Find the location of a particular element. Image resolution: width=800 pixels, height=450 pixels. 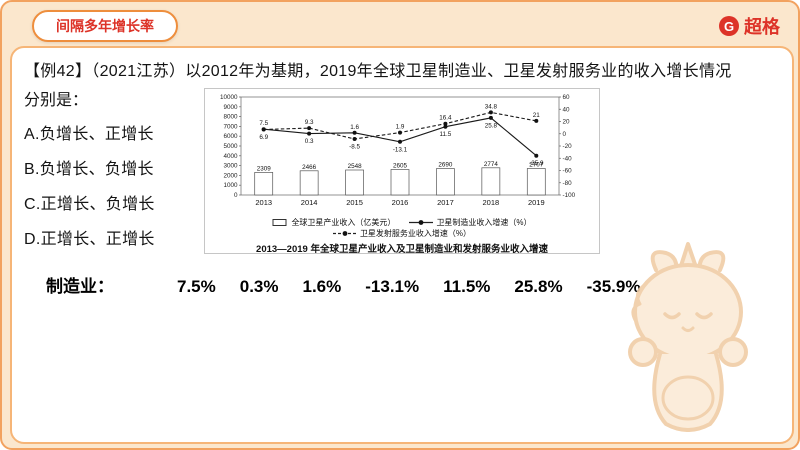

svg-text: 40 is located at coordinates (567, 109).